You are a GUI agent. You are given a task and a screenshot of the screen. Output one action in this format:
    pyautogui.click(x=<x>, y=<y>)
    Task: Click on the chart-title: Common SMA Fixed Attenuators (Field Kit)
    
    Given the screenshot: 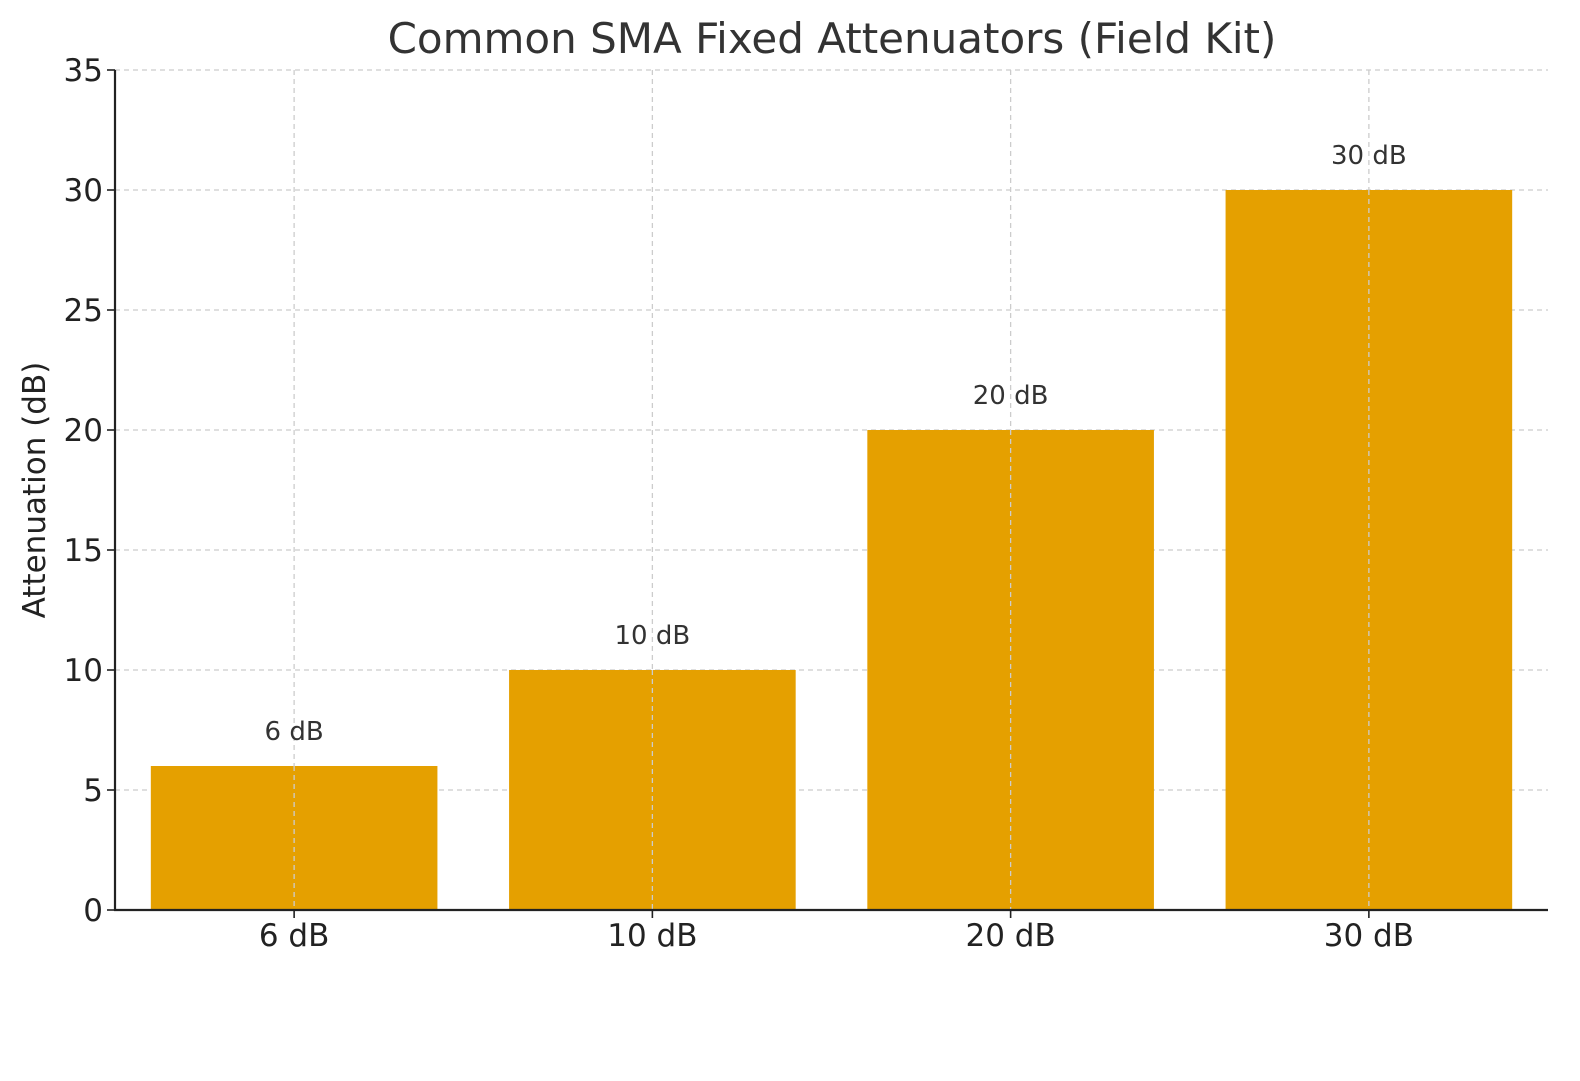 What is the action you would take?
    pyautogui.click(x=832, y=38)
    